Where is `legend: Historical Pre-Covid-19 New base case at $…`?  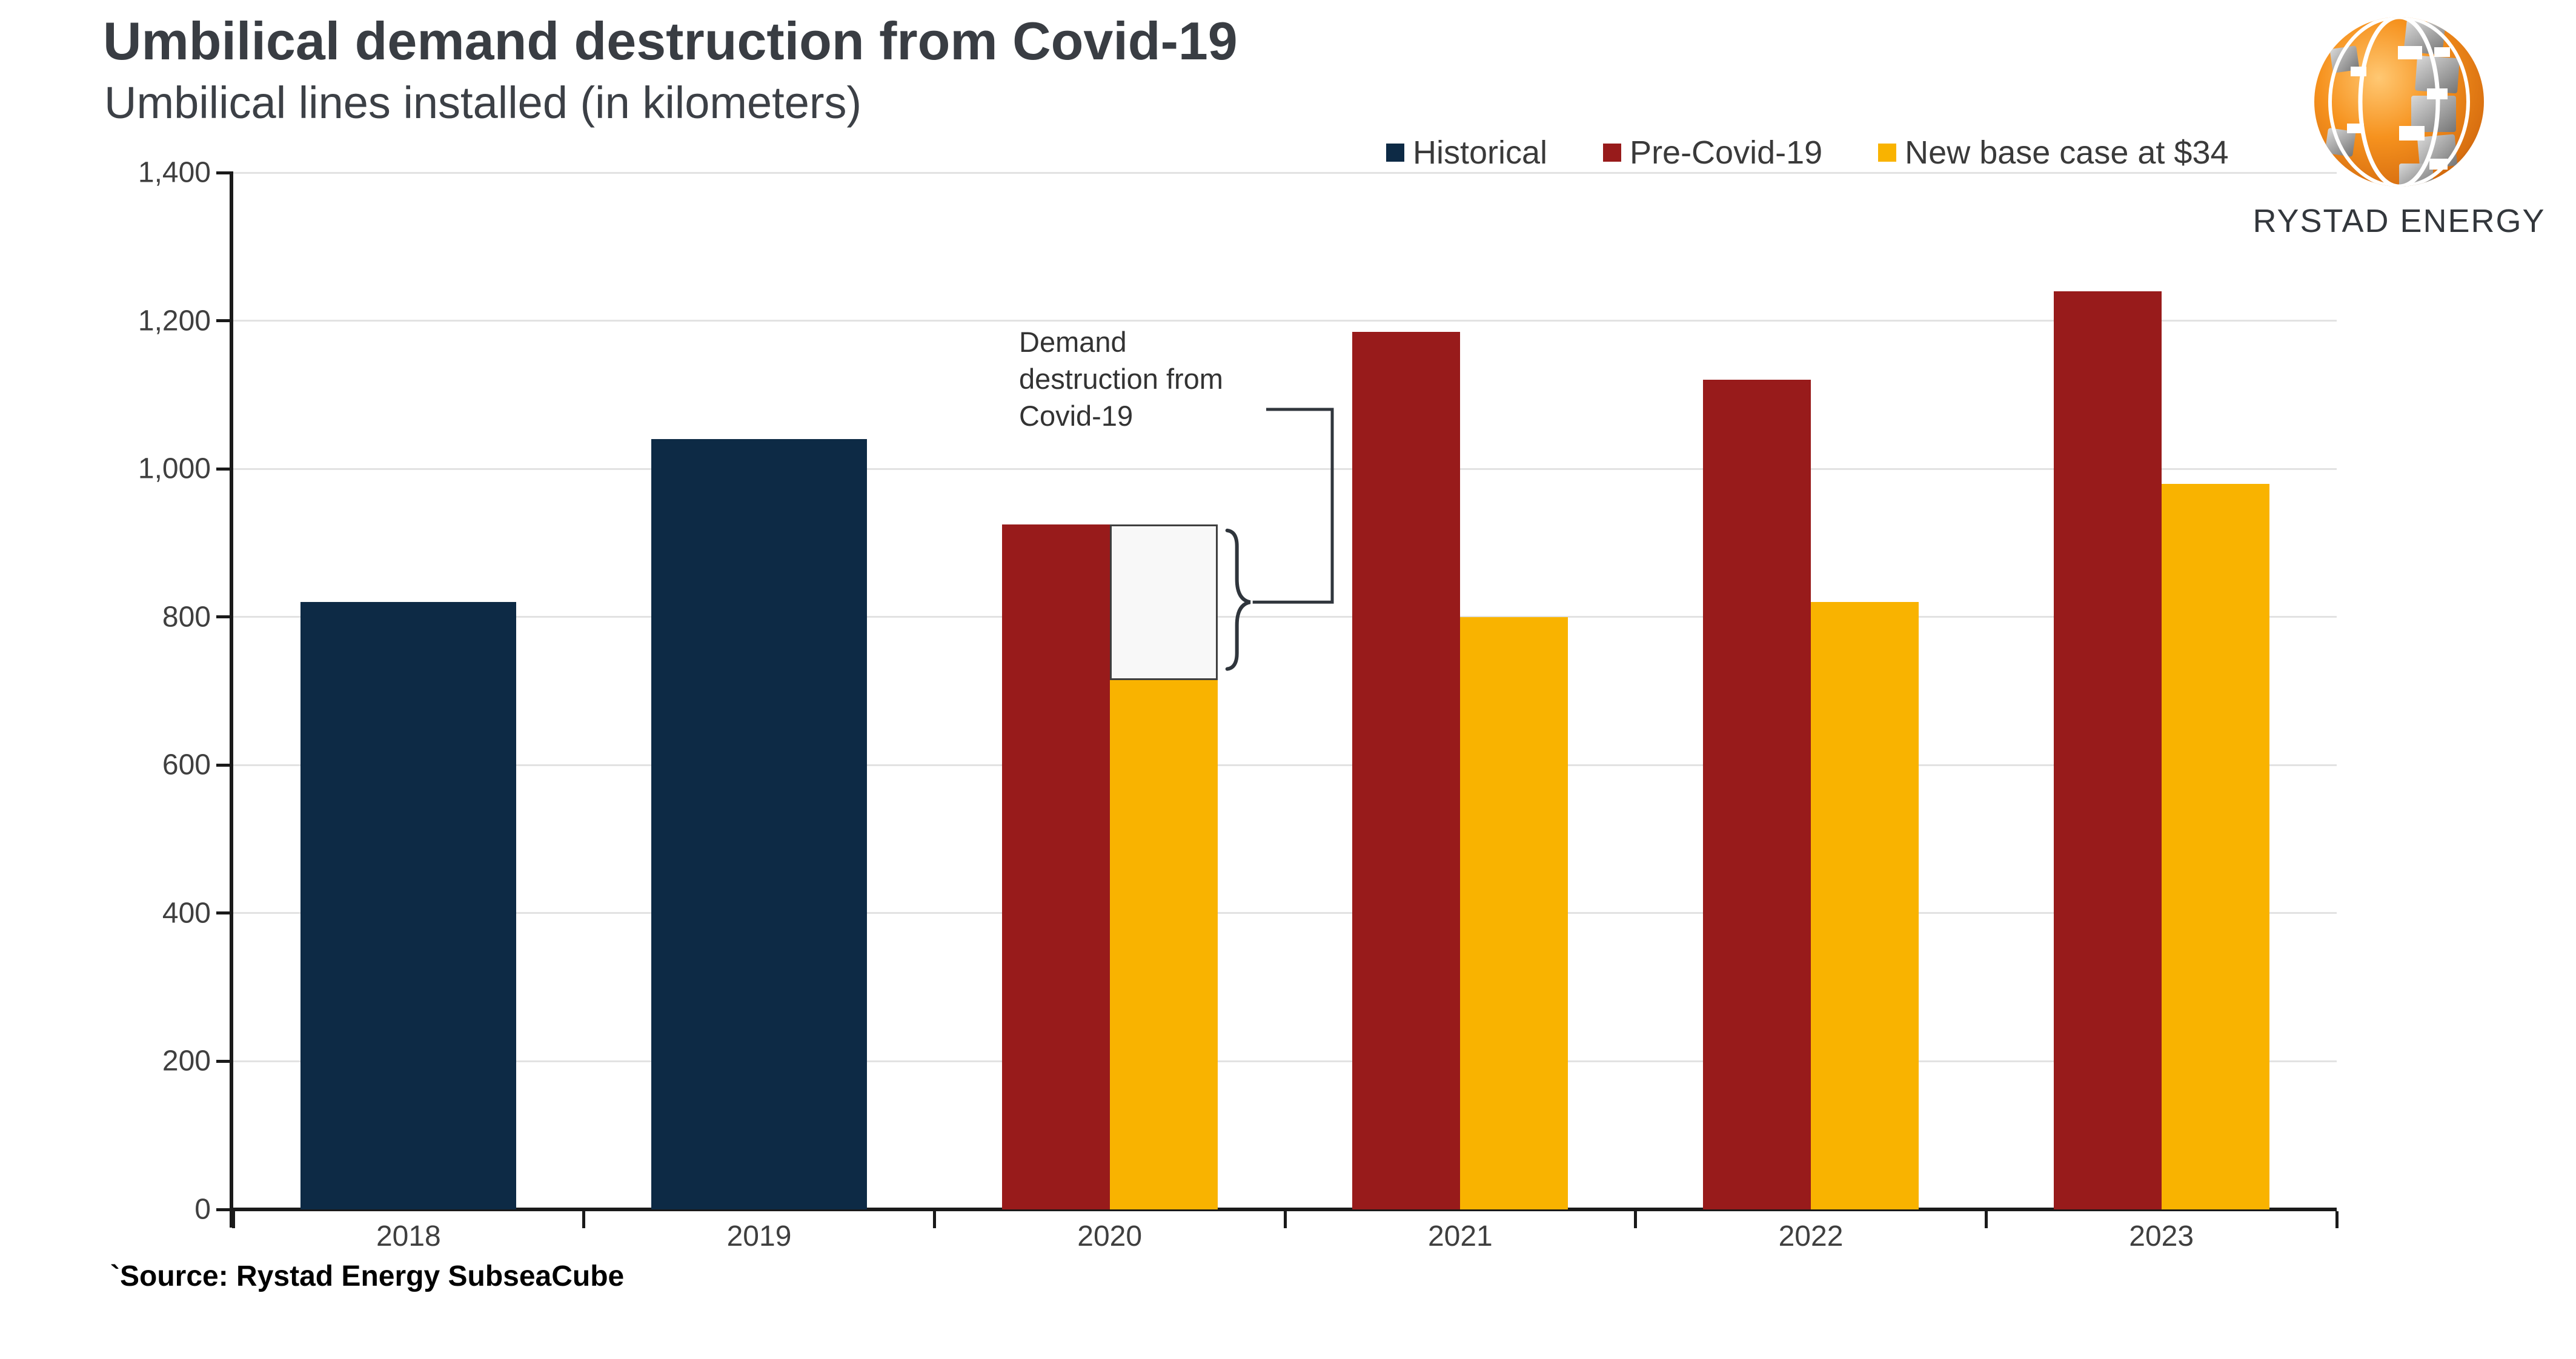 legend: Historical Pre-Covid-19 New base case at $… is located at coordinates (1808, 152).